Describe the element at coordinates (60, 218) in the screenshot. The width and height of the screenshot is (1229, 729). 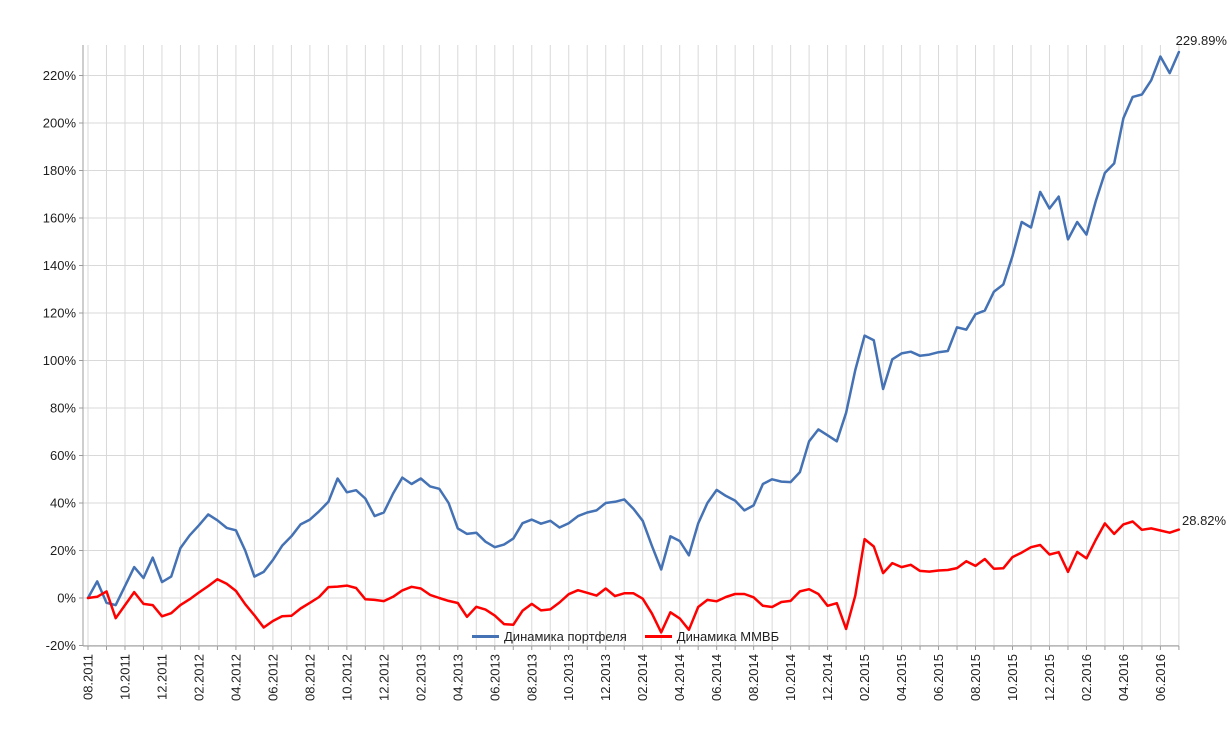
I see `y-tick-label: 160%` at that location.